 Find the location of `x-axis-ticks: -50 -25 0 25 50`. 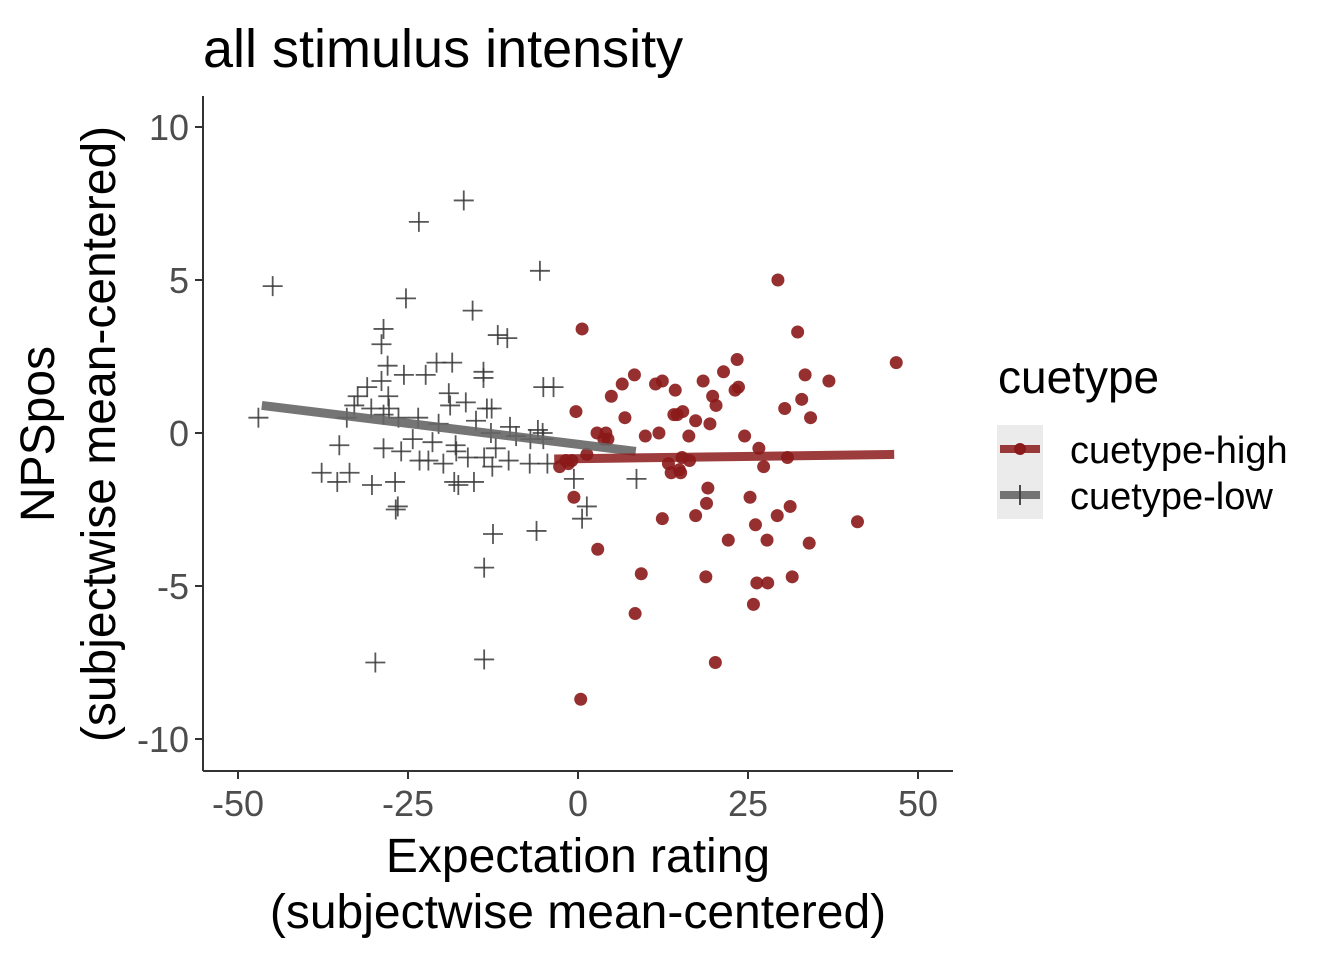

x-axis-ticks: -50 -25 0 25 50 is located at coordinates (575, 797).